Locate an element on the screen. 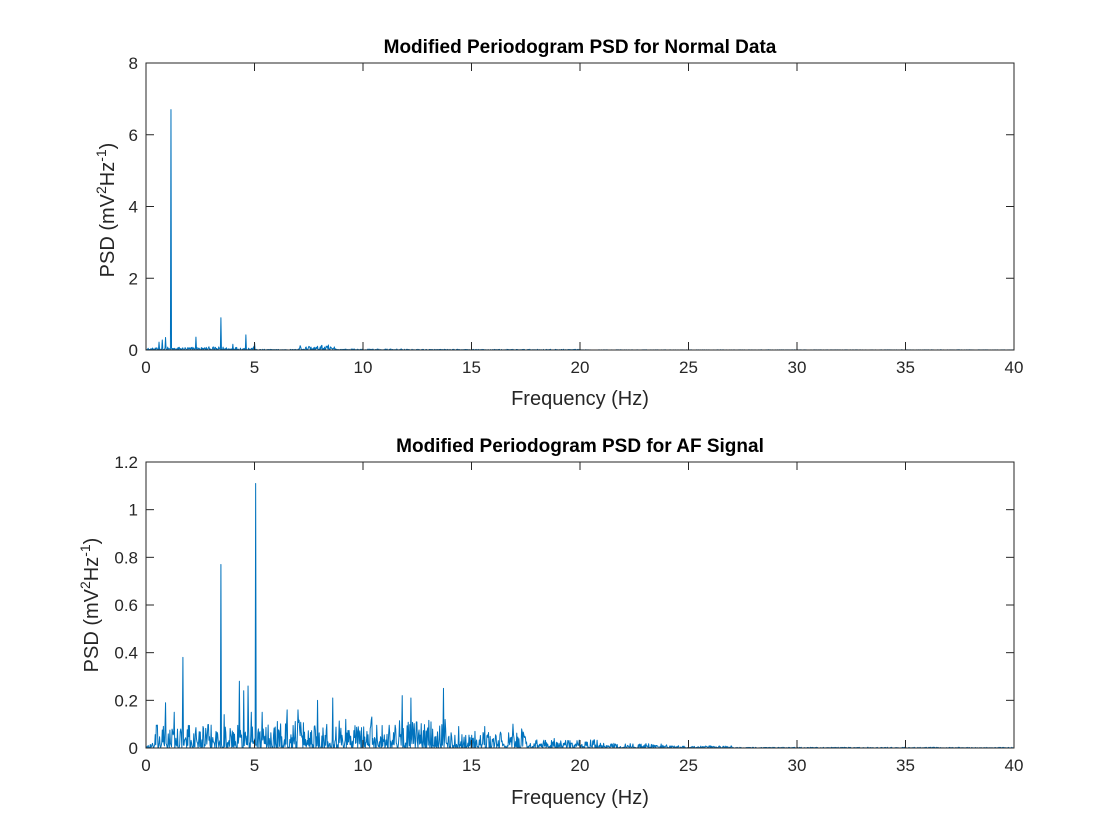 This screenshot has height=840, width=1120. chart-title: Modified Periodogram PSD for AF Signal is located at coordinates (580, 446).